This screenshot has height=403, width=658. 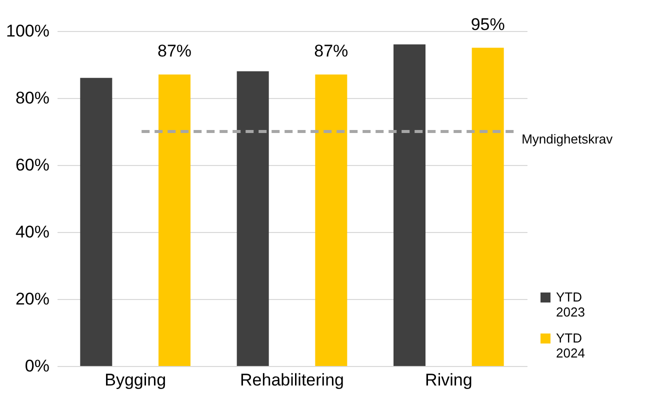 What do you see at coordinates (292, 380) in the screenshot?
I see `x-tick-label: Rehabilitering` at bounding box center [292, 380].